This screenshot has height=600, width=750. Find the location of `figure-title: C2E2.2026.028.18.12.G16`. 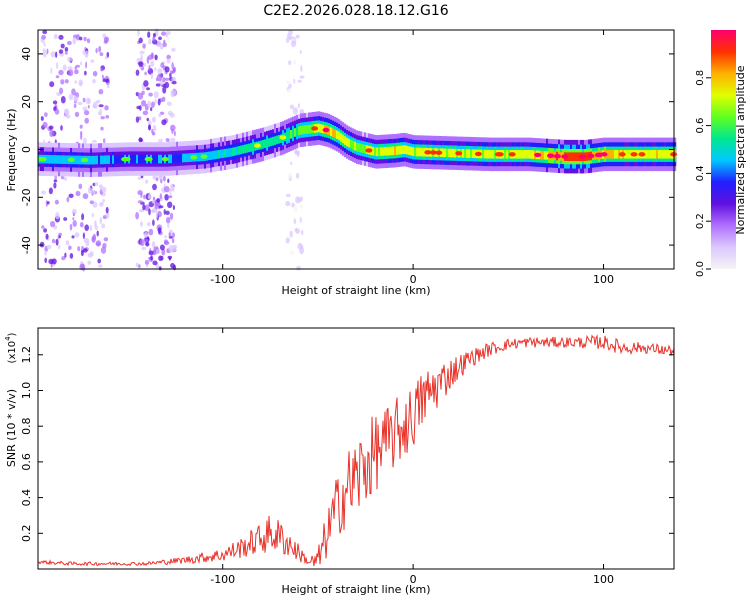

figure-title: C2E2.2026.028.18.12.G16 is located at coordinates (355, 11).